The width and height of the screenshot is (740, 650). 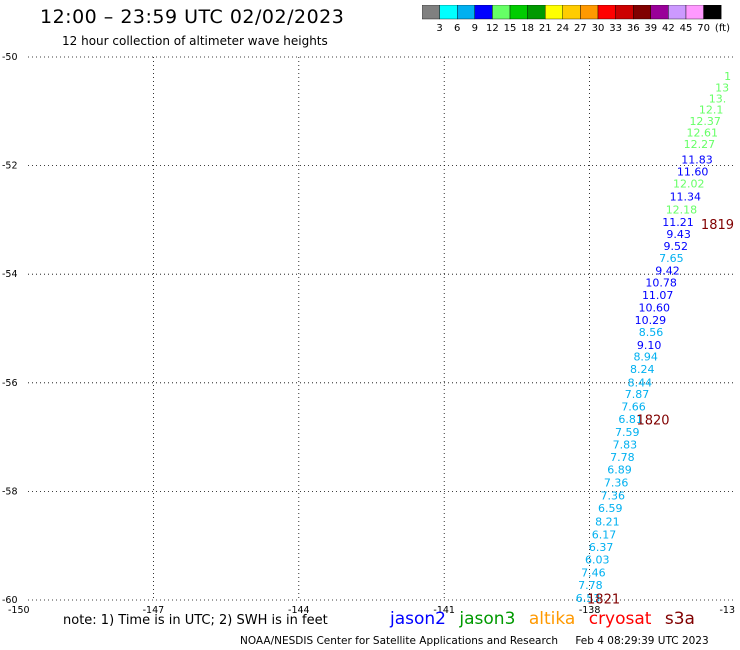 What do you see at coordinates (633, 407) in the screenshot?
I see `wave-height-label: 7.66` at bounding box center [633, 407].